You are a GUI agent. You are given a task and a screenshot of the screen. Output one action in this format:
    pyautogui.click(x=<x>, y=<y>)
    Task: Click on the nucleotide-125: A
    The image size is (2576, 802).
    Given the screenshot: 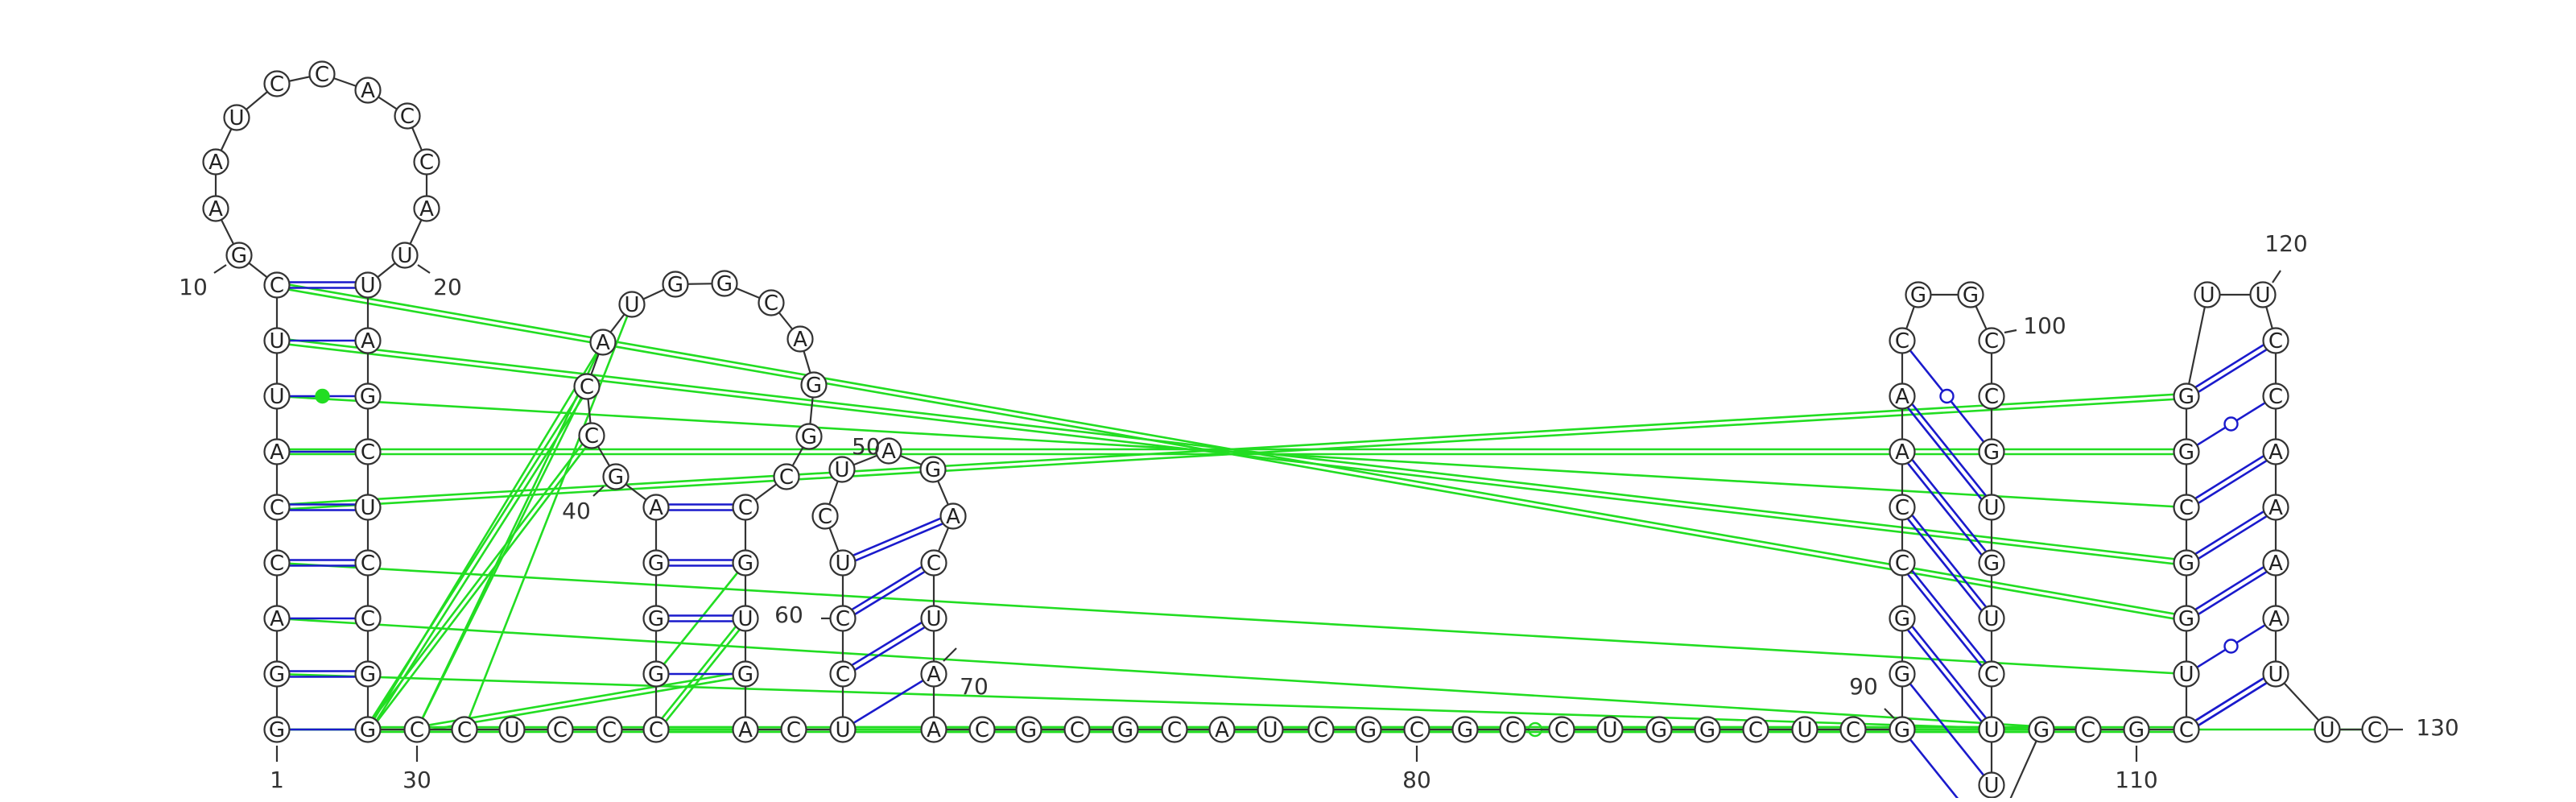 What is the action you would take?
    pyautogui.click(x=2275, y=507)
    